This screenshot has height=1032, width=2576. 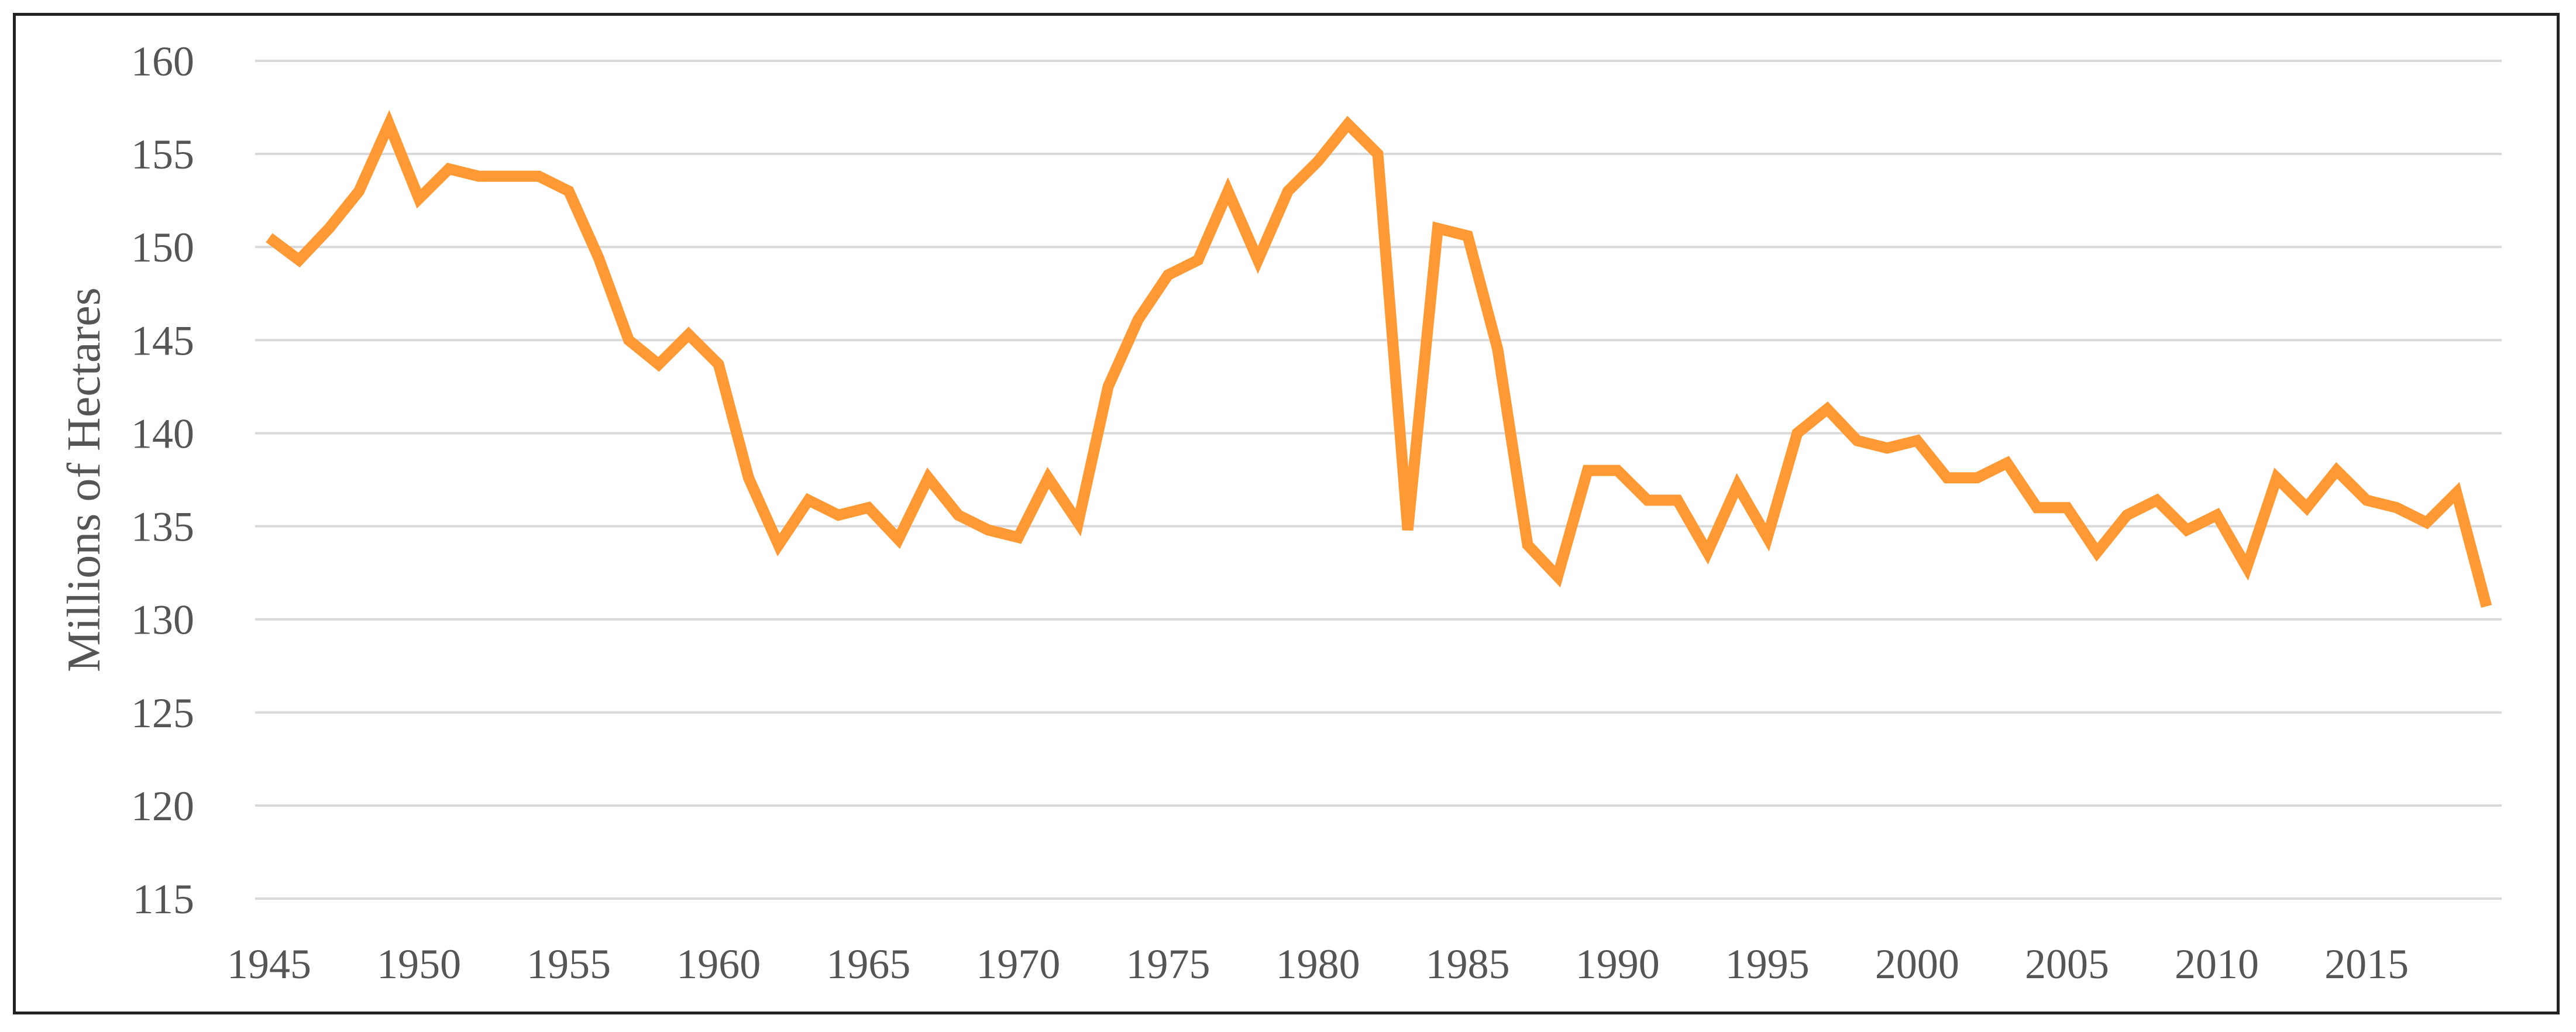 What do you see at coordinates (162, 713) in the screenshot?
I see `y-tick-label-125: 125` at bounding box center [162, 713].